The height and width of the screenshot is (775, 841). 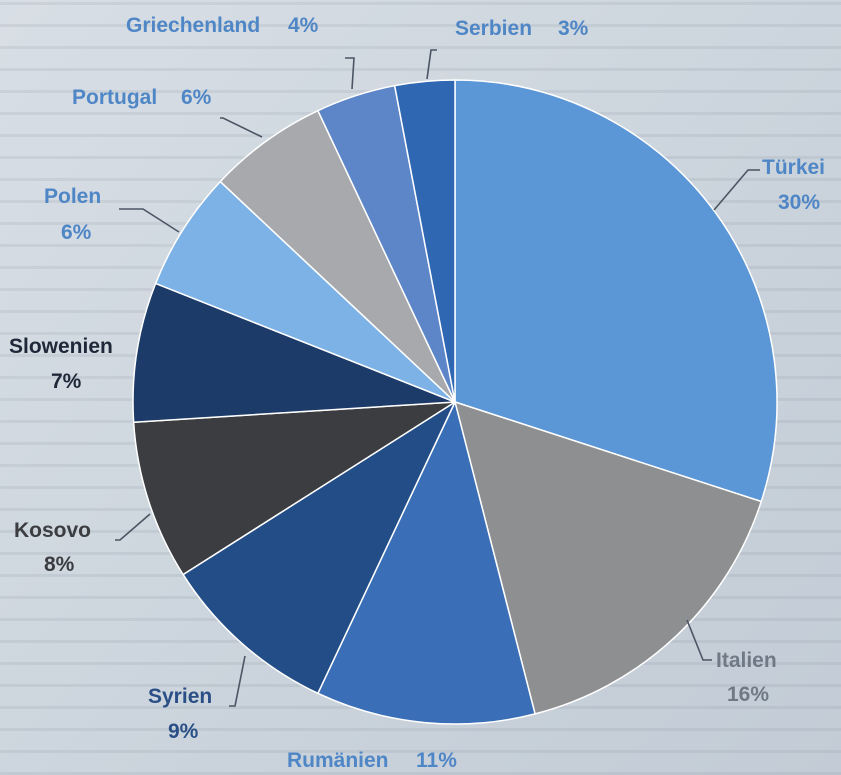 What do you see at coordinates (196, 97) in the screenshot?
I see `label-portugal-value: 6%` at bounding box center [196, 97].